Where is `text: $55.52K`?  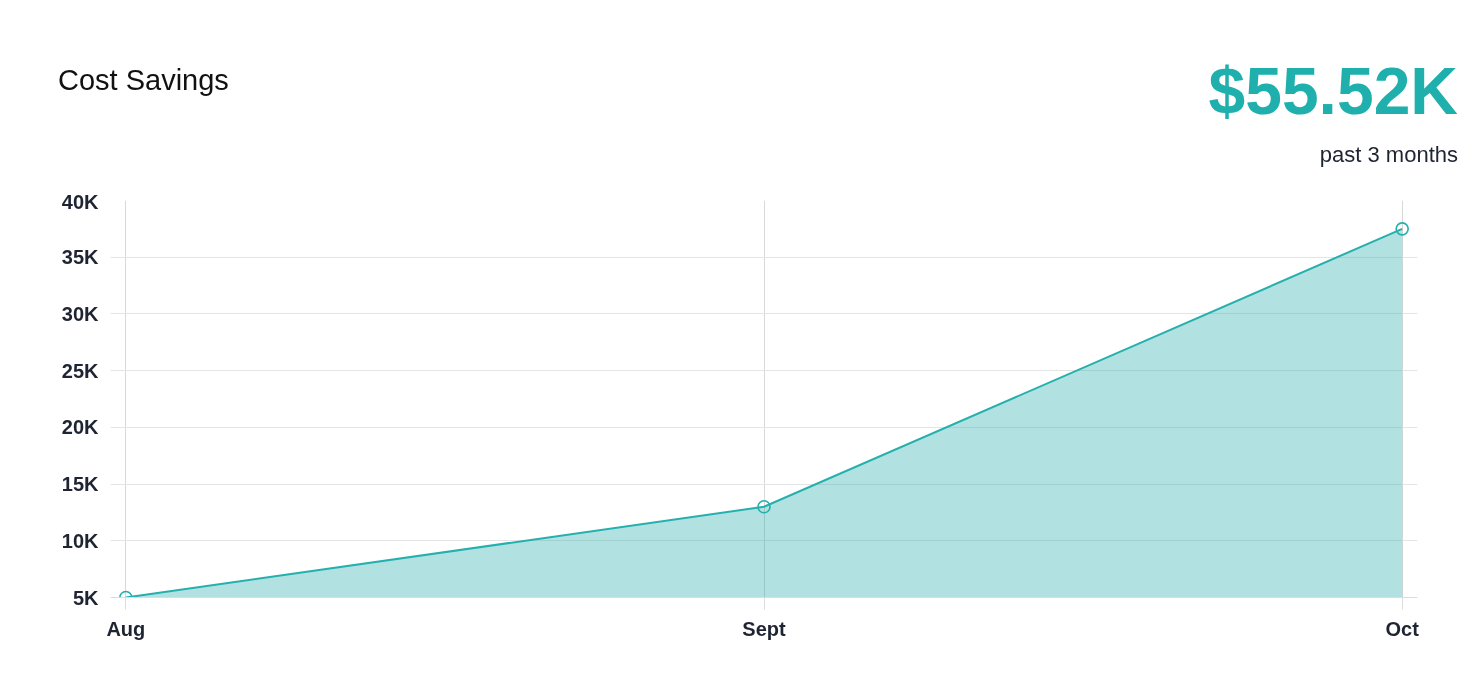
text: $55.52K is located at coordinates (1333, 91).